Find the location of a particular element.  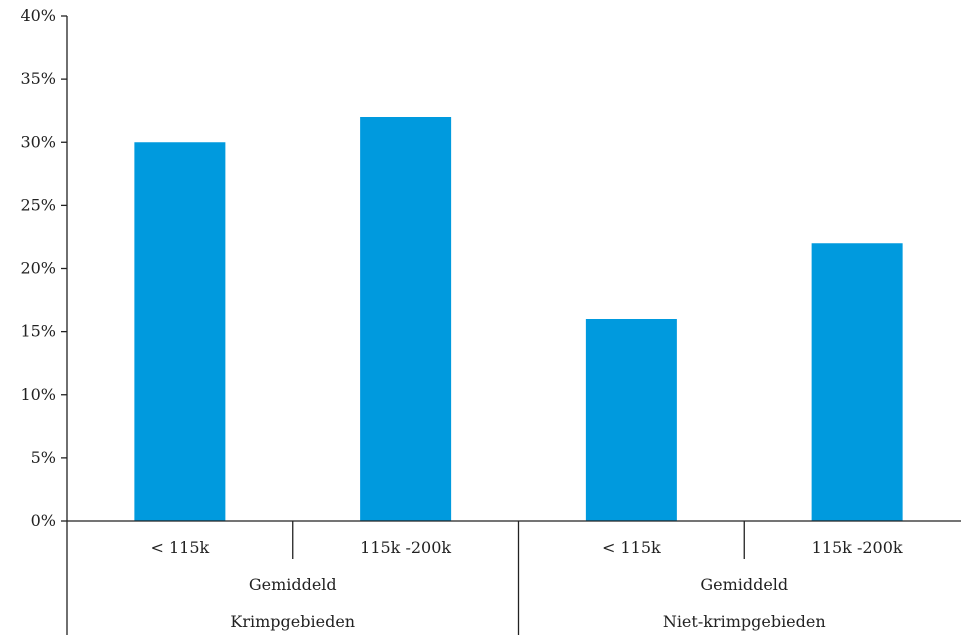

y-tick-label: 5% is located at coordinates (43, 457).